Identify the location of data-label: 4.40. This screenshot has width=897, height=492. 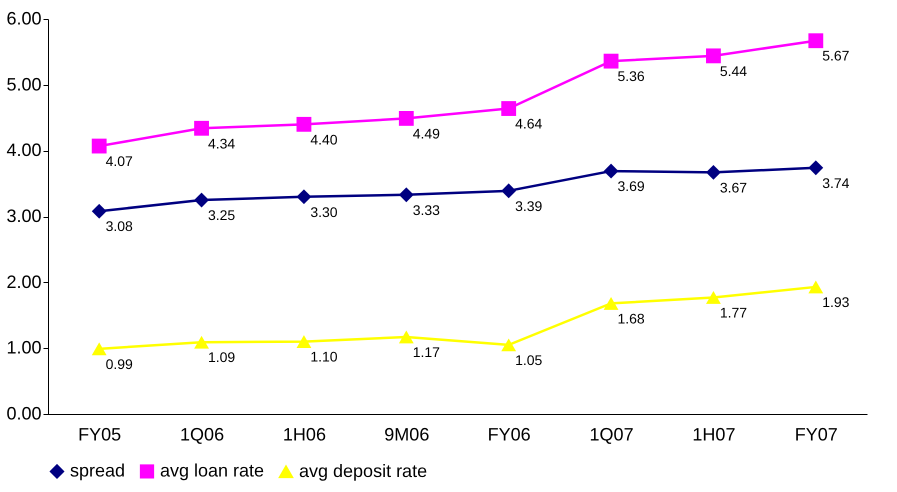
(324, 139).